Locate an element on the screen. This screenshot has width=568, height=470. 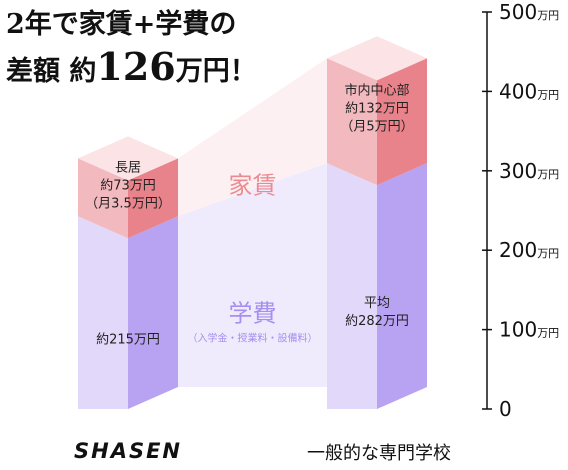
headline-line2: 差額 約126万円！ is located at coordinates (131, 66).